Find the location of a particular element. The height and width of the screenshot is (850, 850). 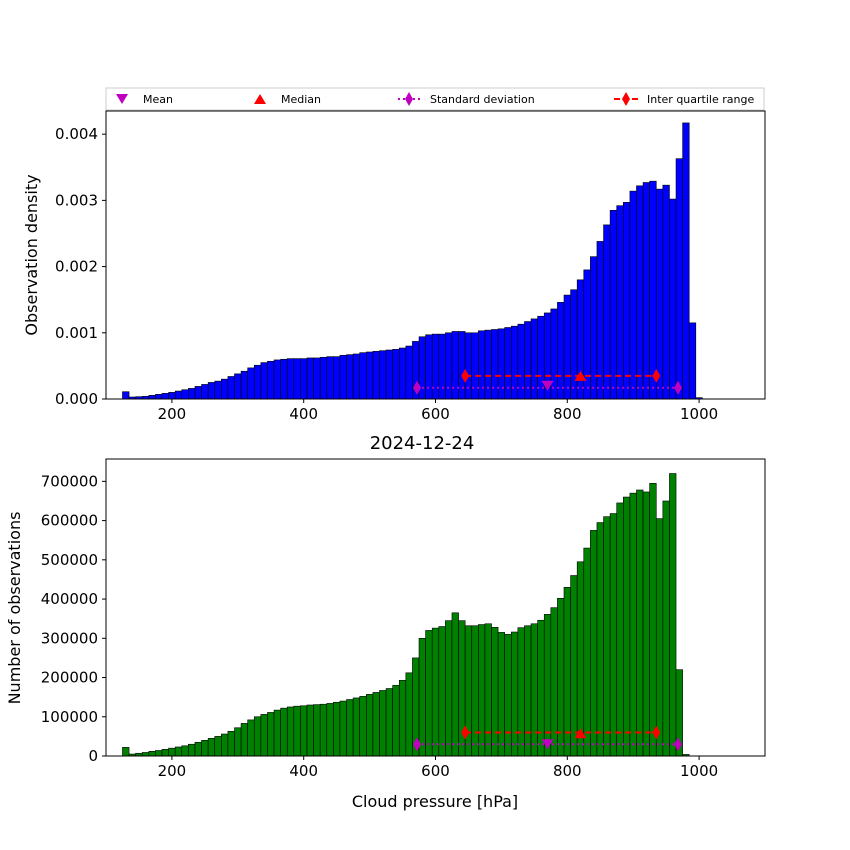

legend-mean-marker is located at coordinates (122, 99).